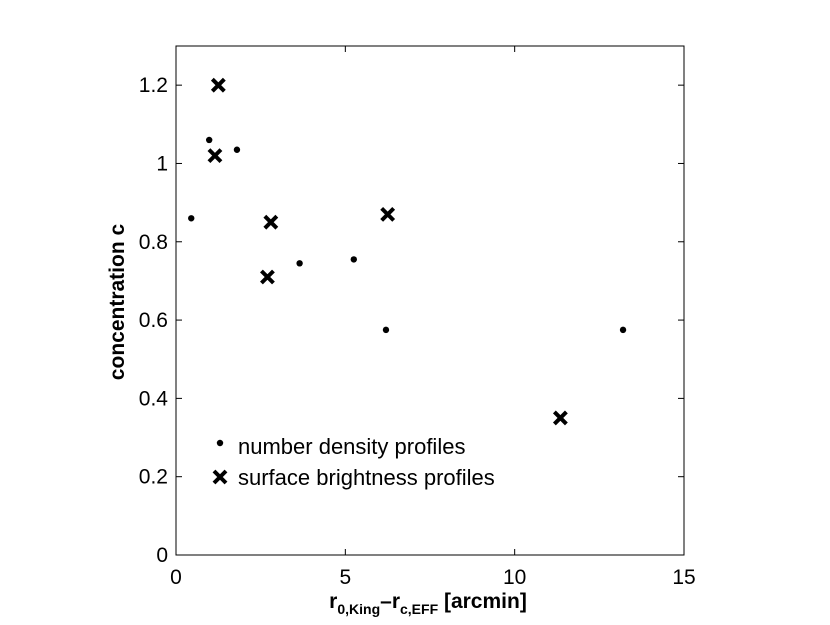  What do you see at coordinates (176, 577) in the screenshot?
I see `x-tick-label: 0` at bounding box center [176, 577].